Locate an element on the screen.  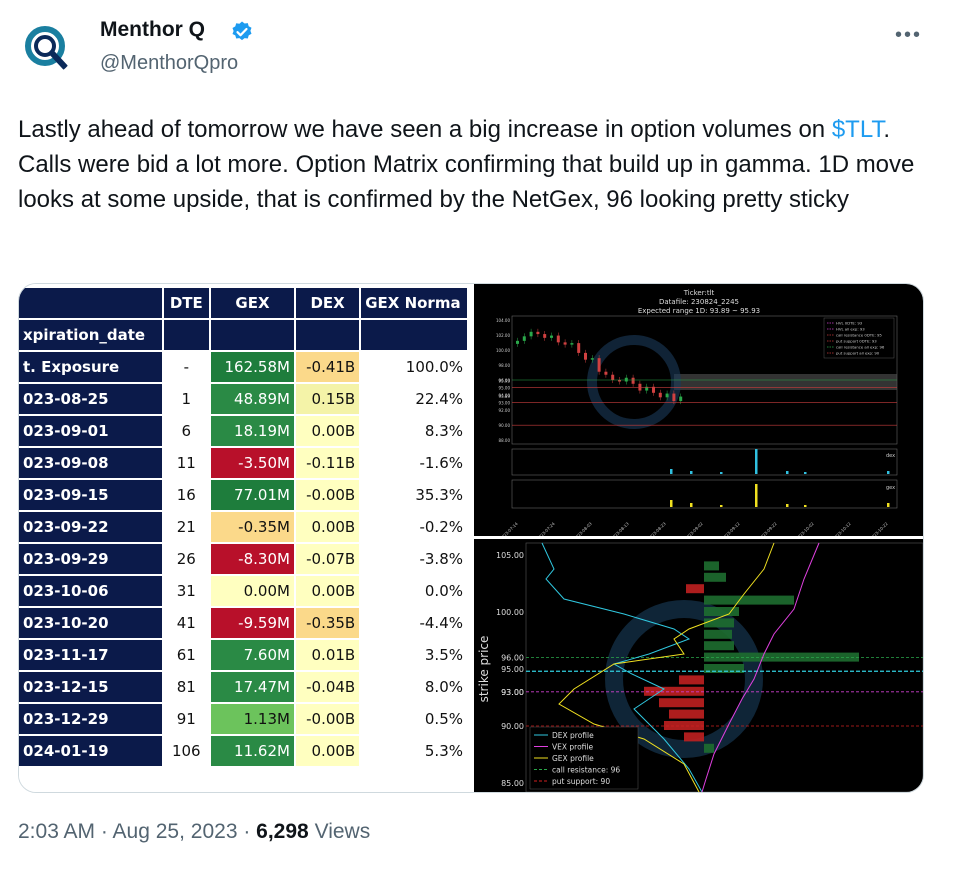
legend-entry: call resistance 0DTE: 95 is located at coordinates (859, 335).